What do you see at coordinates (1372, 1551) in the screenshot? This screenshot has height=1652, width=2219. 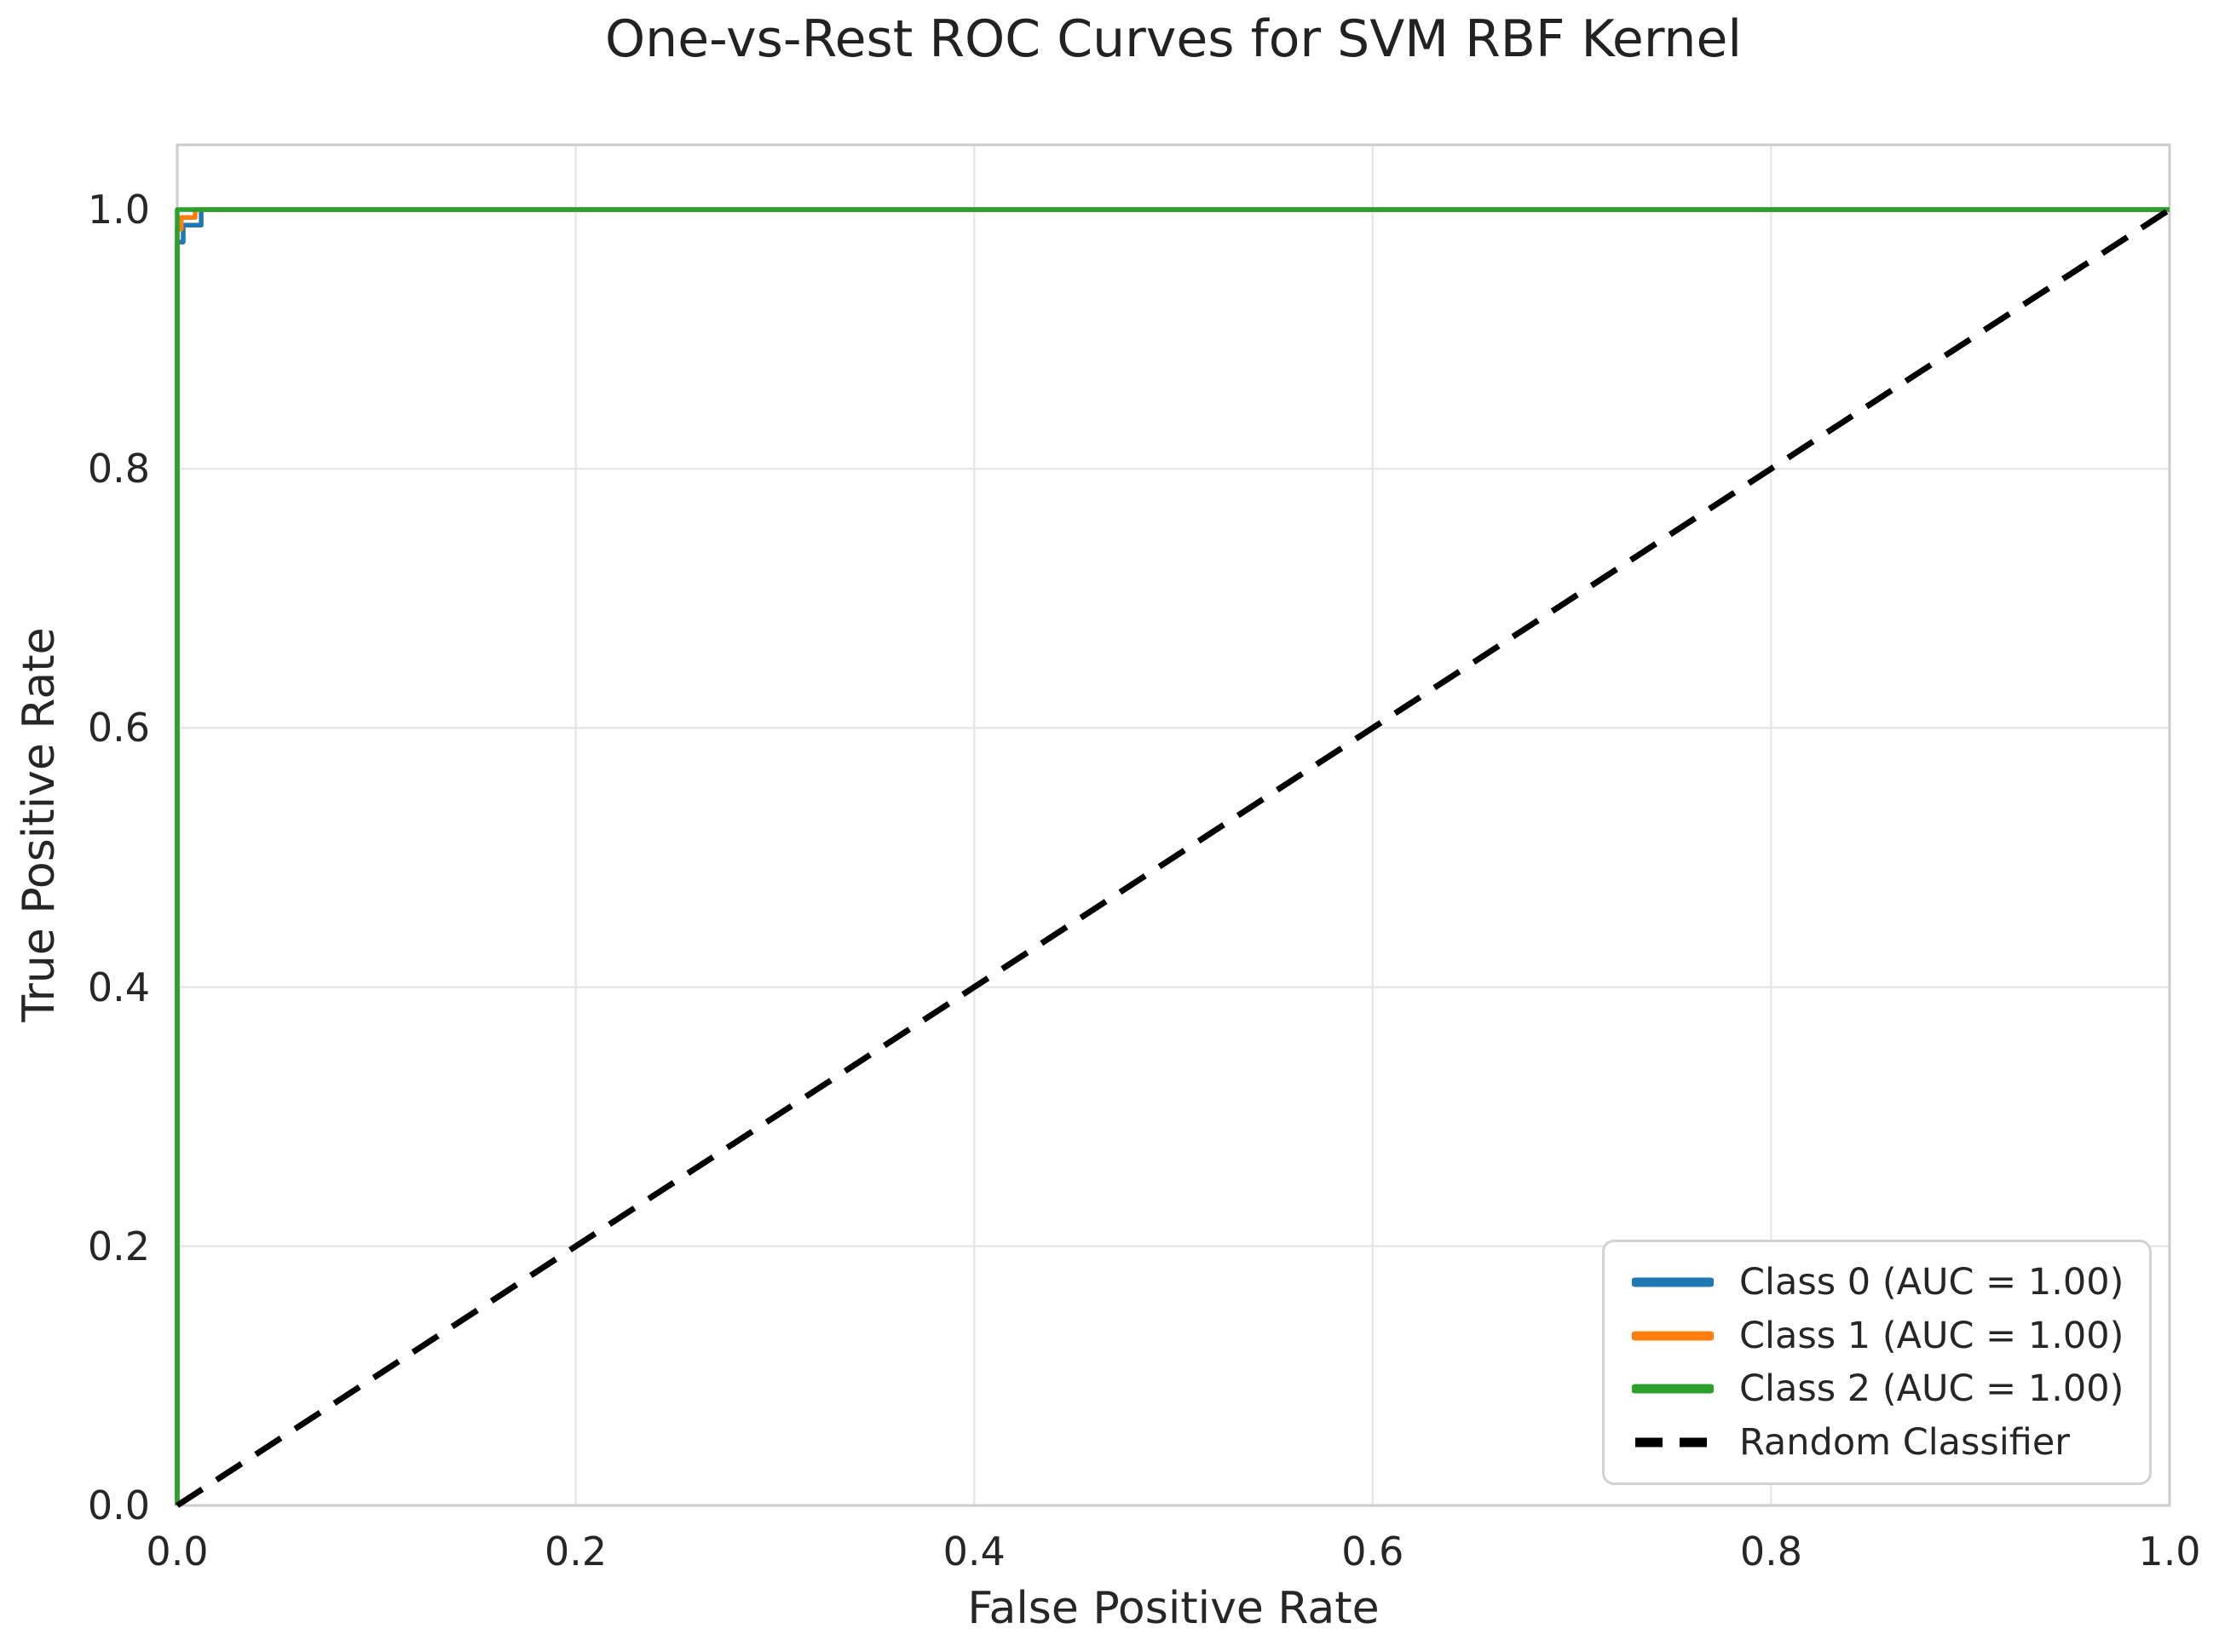 I see `x-tick-label: 0.6` at bounding box center [1372, 1551].